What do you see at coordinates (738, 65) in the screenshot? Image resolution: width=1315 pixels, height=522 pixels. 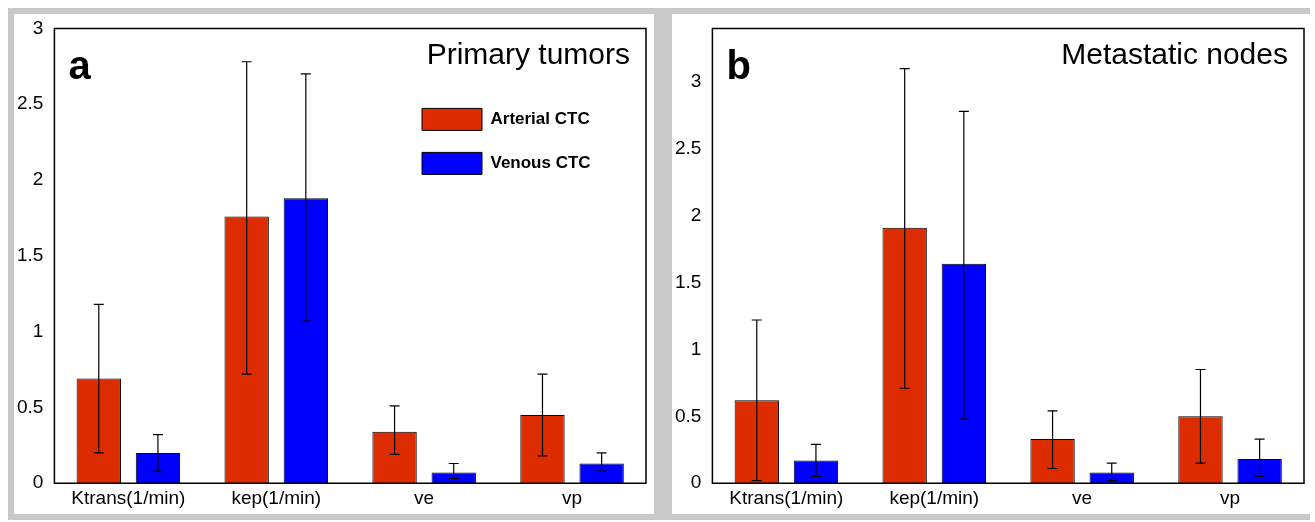 I see `annotation: b` at bounding box center [738, 65].